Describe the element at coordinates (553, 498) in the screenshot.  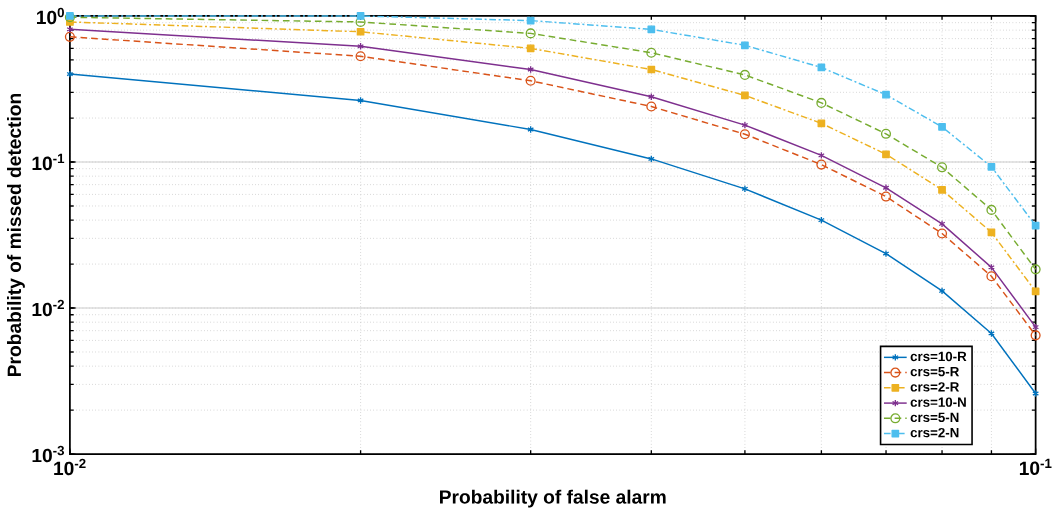
I see `x-axis-title: Probability of false alarm` at that location.